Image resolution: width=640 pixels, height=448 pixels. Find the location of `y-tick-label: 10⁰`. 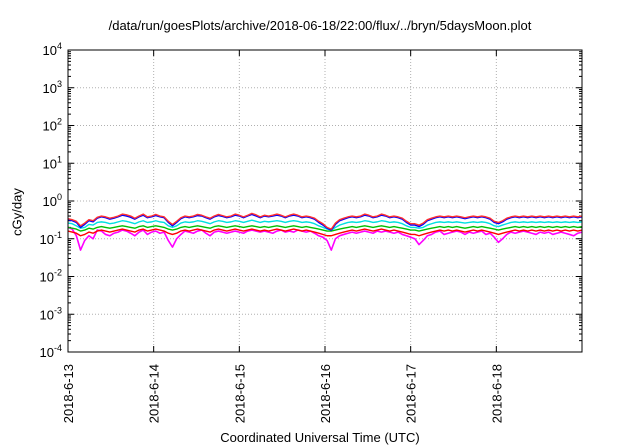

y-tick-label: 10⁰ is located at coordinates (52, 200).